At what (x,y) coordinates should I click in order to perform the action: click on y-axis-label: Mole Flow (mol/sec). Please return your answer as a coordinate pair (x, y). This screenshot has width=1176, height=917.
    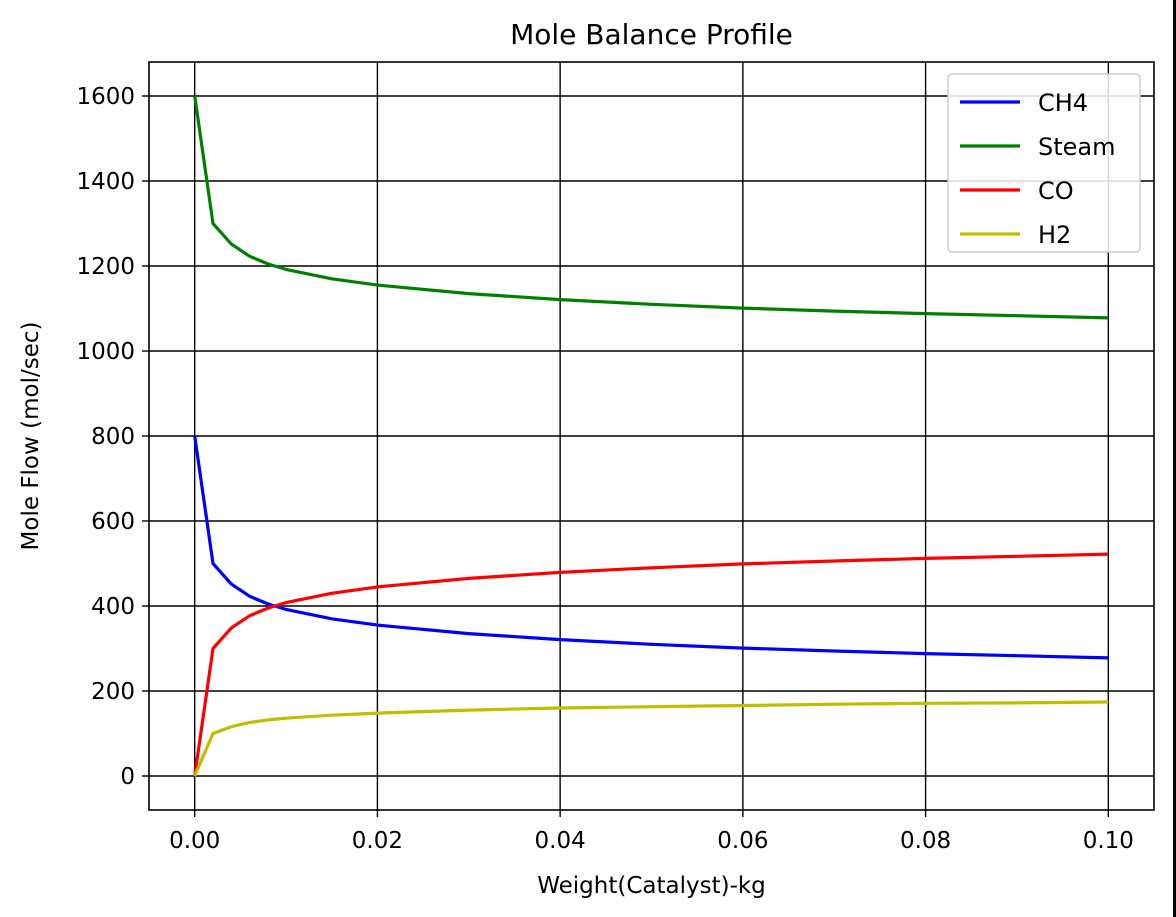
    Looking at the image, I should click on (31, 436).